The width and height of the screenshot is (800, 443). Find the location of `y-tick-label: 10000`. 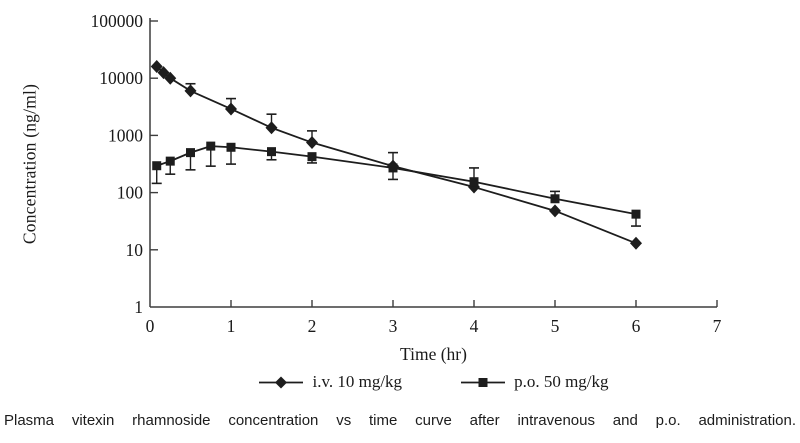

y-tick-label: 10000 is located at coordinates (121, 78).